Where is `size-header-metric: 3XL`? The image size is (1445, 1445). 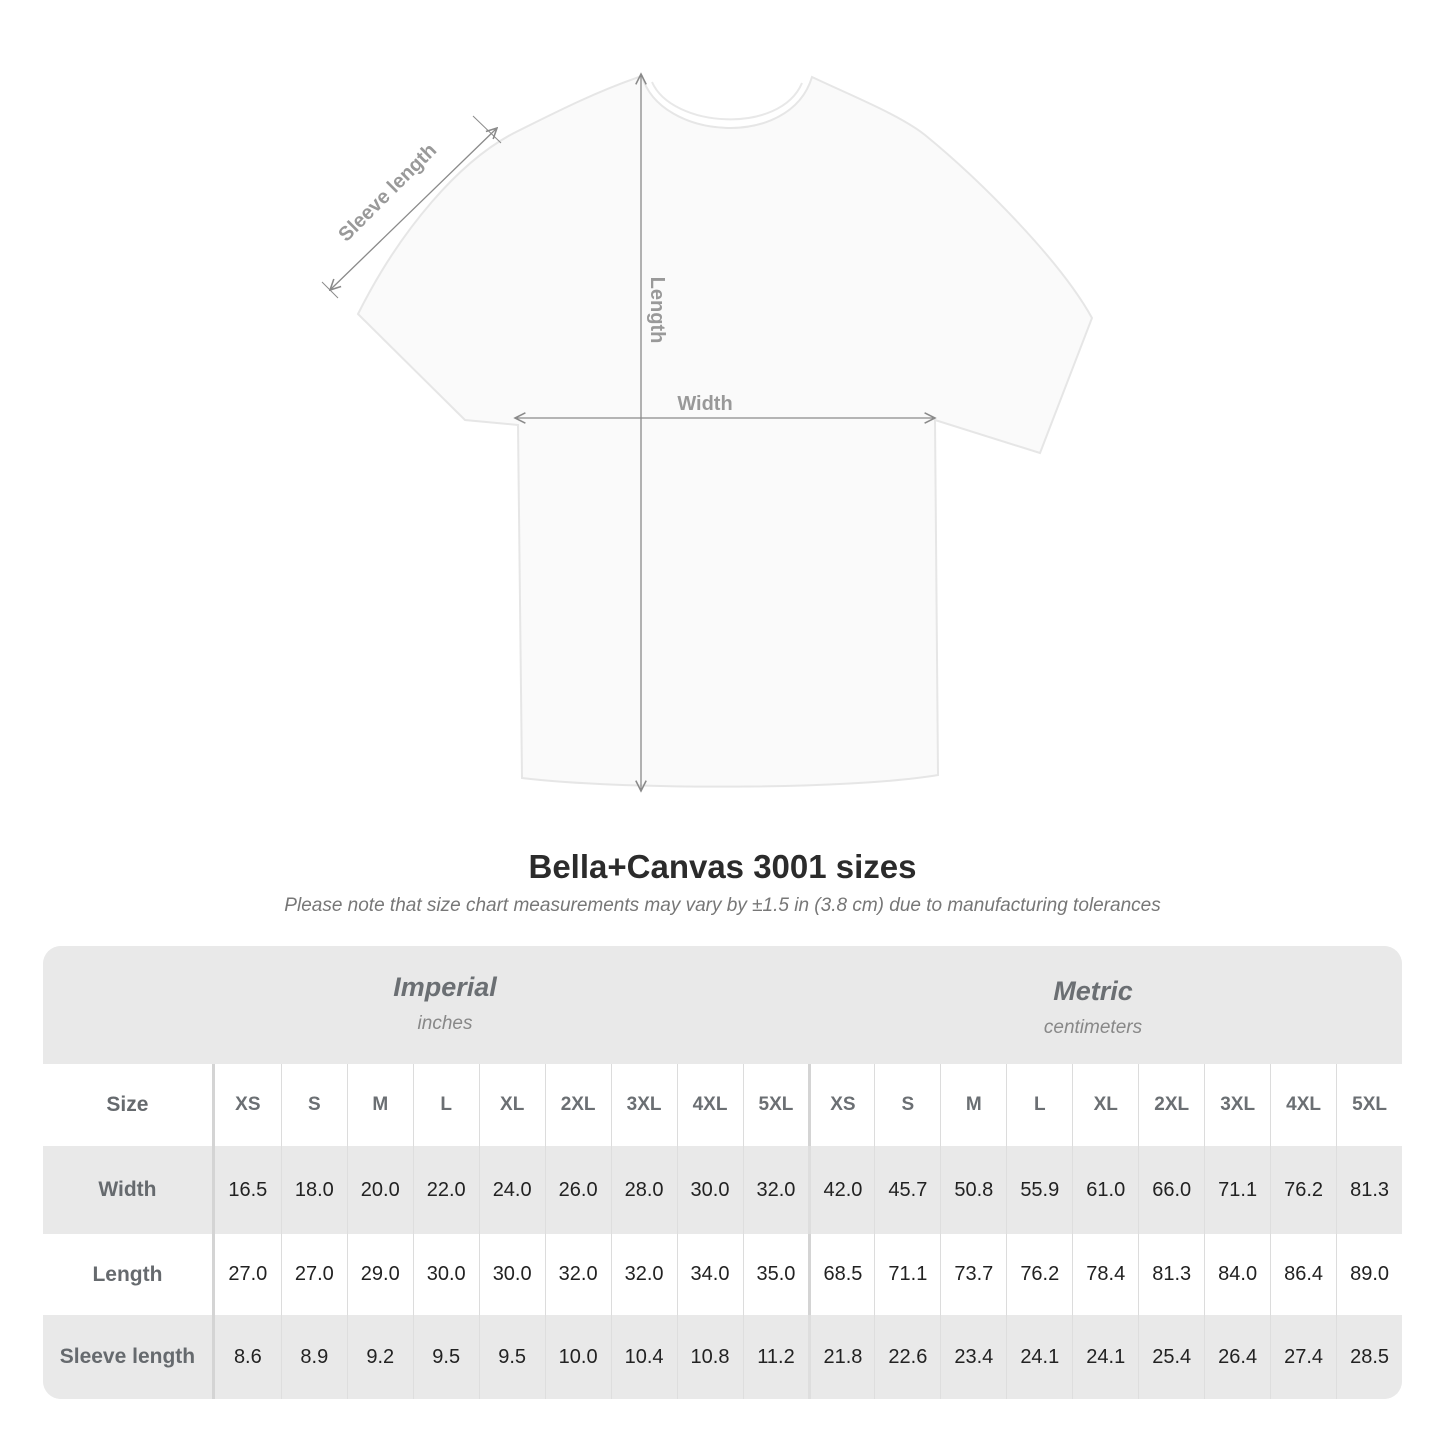 size-header-metric: 3XL is located at coordinates (1237, 1105).